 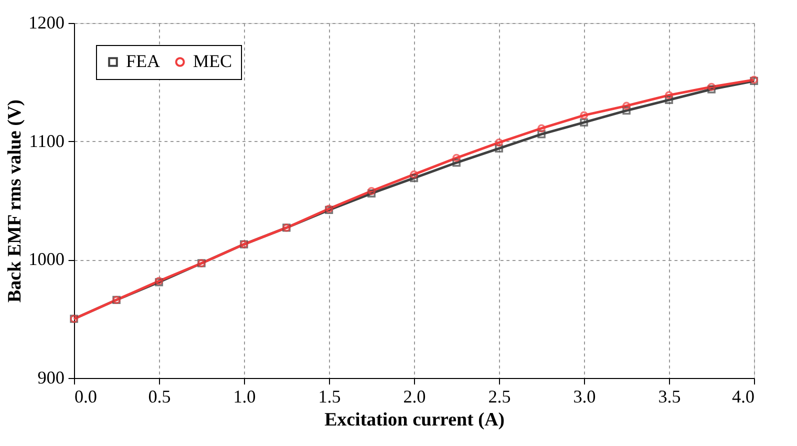 What do you see at coordinates (244, 396) in the screenshot?
I see `x-tick-label: 1.0` at bounding box center [244, 396].